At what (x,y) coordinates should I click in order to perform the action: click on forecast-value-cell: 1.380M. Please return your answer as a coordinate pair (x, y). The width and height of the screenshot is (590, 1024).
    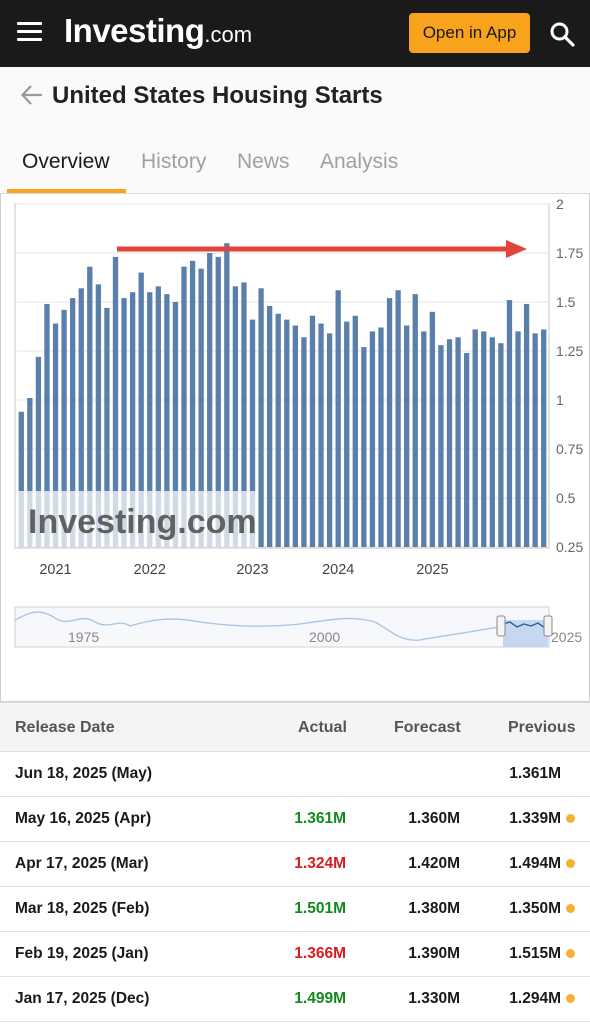
    Looking at the image, I should click on (434, 908).